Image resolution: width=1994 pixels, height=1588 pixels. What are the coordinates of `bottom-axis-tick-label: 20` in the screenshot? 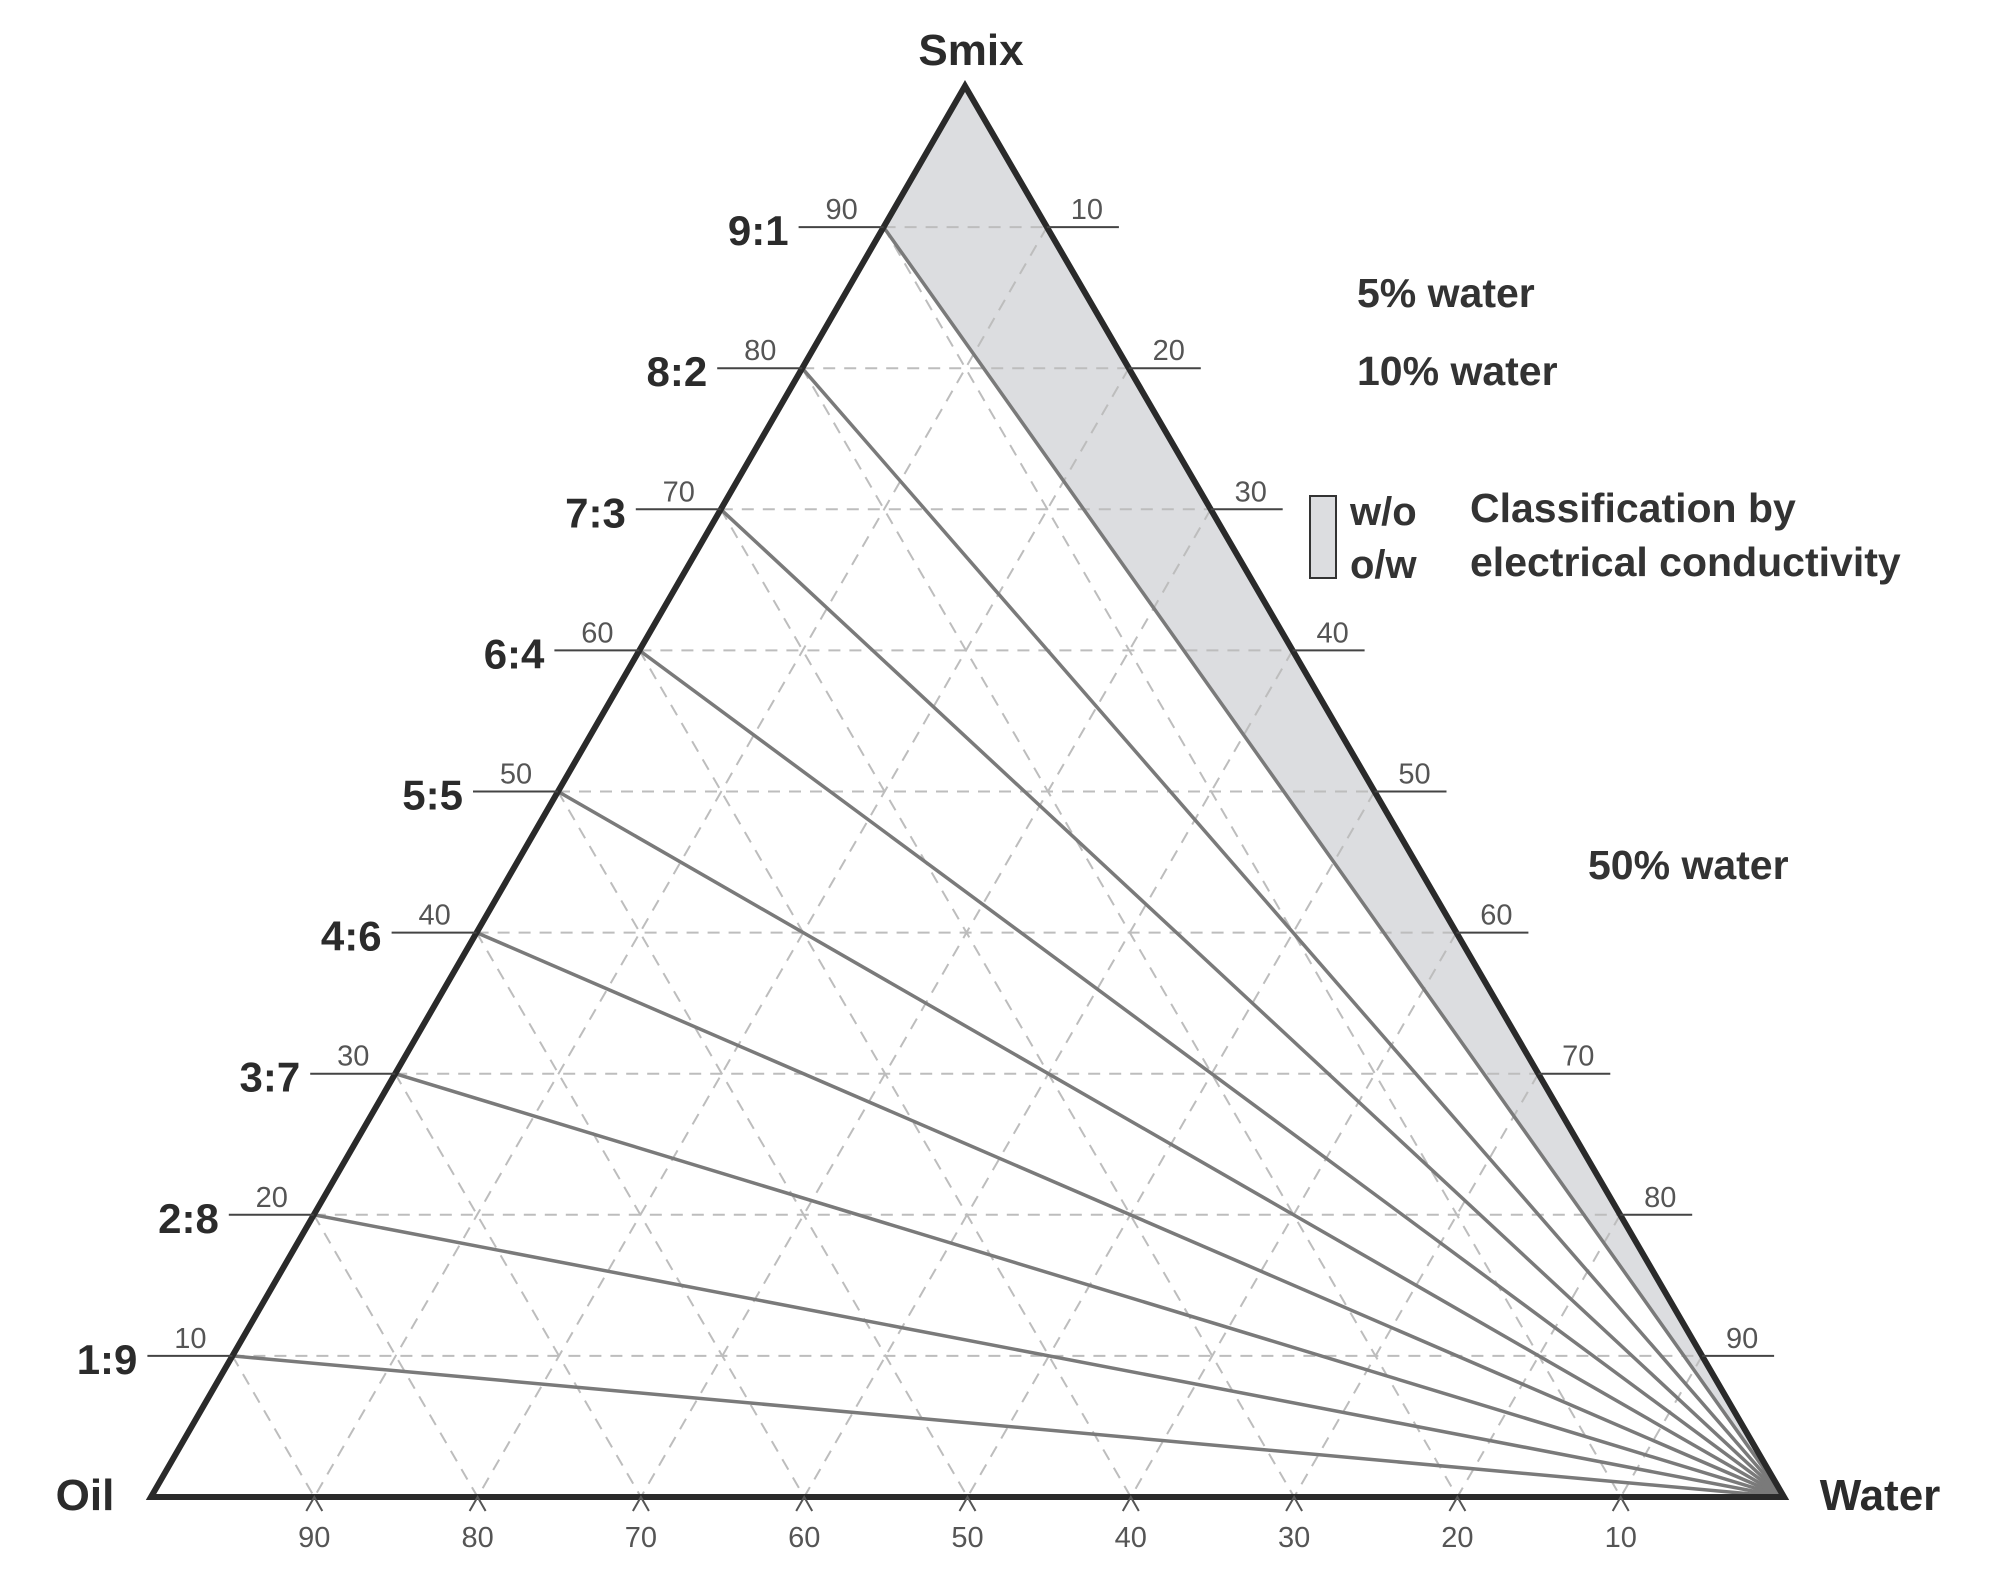 It's located at (1457, 1538).